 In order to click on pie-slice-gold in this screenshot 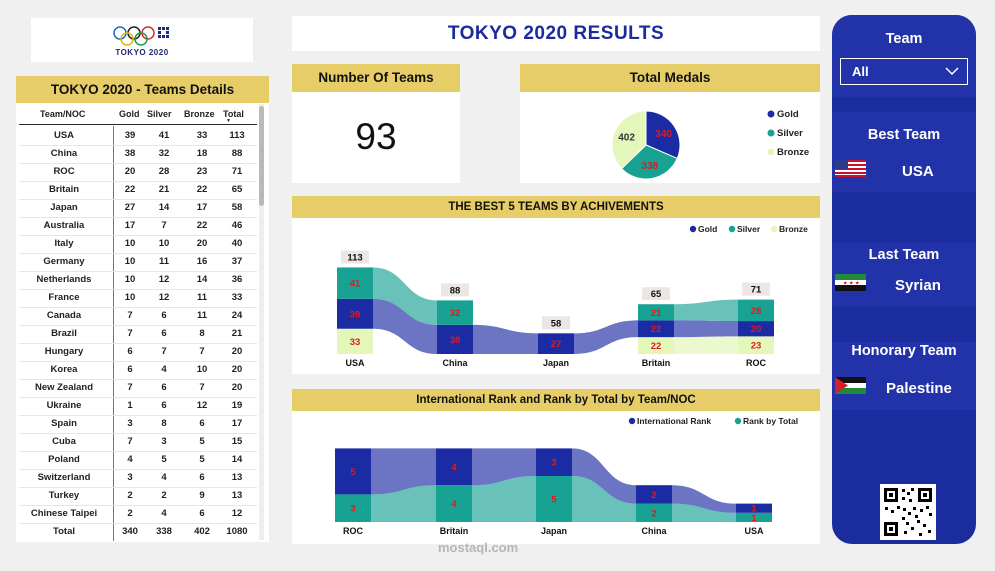, I will do `click(663, 135)`.